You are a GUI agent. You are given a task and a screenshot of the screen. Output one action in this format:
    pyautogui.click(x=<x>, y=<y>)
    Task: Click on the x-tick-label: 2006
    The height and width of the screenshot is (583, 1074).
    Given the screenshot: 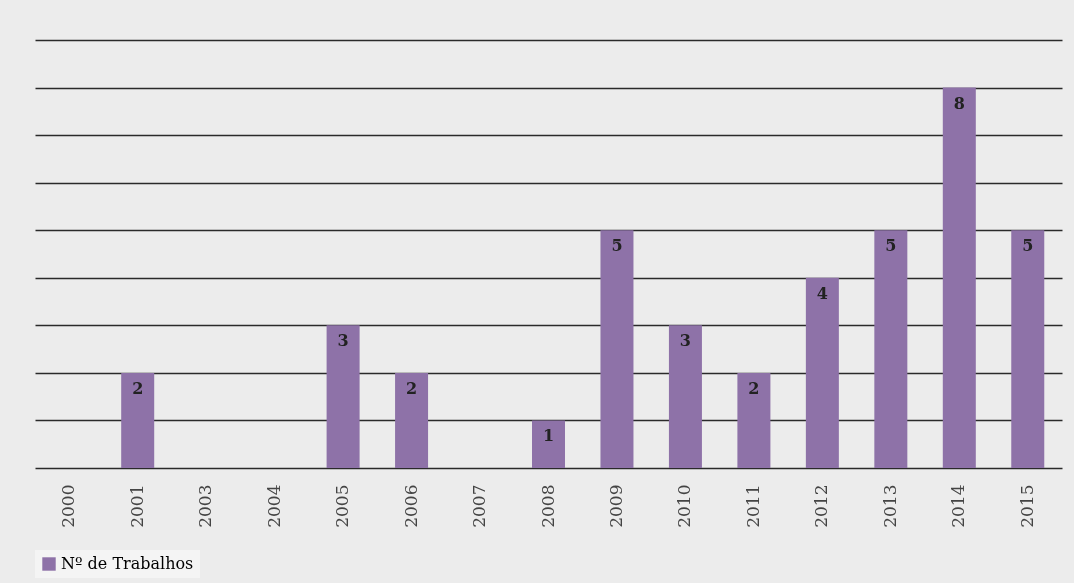 What is the action you would take?
    pyautogui.click(x=410, y=506)
    